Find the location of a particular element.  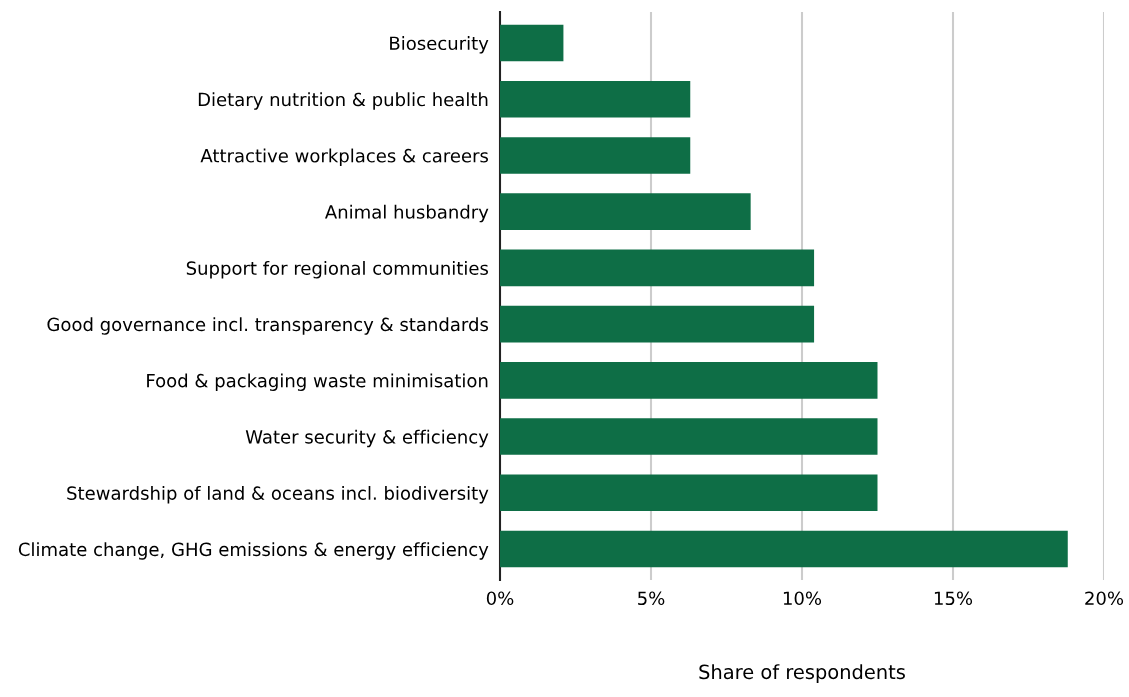

y-tick-label: Food & packaging waste minimisation is located at coordinates (317, 382).